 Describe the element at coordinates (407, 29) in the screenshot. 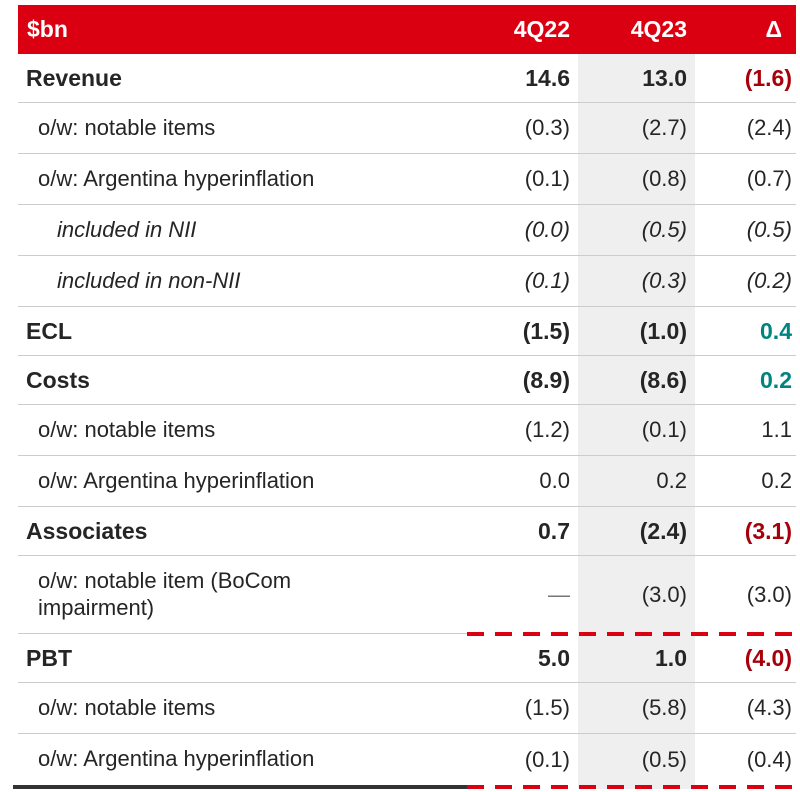

I see `table-header-row: $bn 4Q22 4Q23 Δ` at that location.